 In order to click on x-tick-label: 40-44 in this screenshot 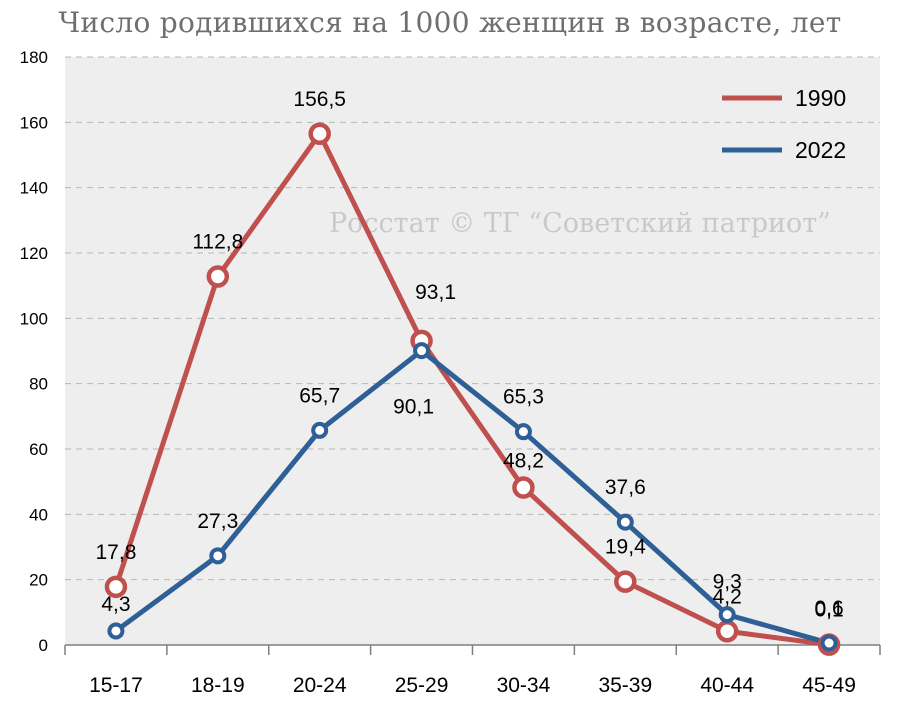, I will do `click(727, 685)`.